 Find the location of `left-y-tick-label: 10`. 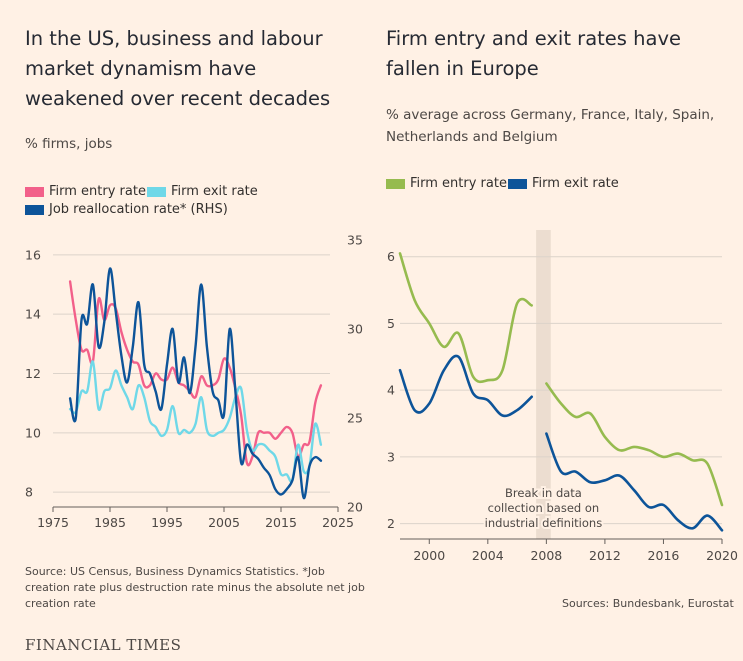

left-y-tick-label: 10 is located at coordinates (33, 432).